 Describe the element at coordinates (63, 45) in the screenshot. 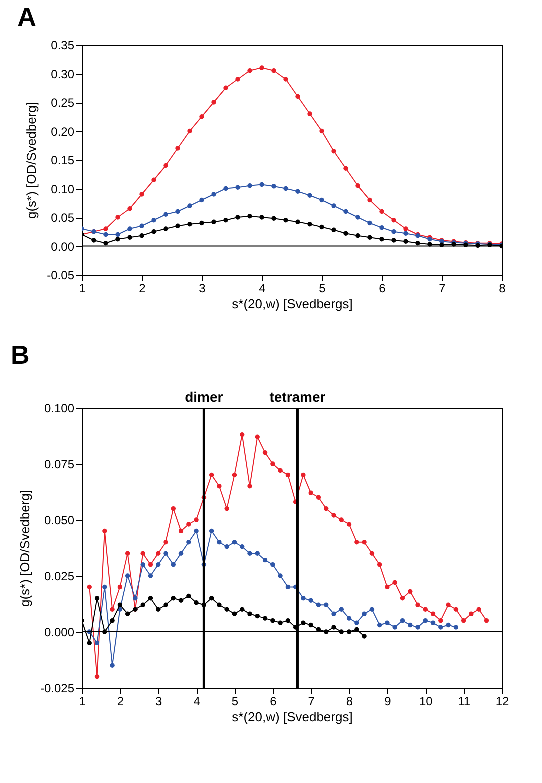

I see `y-tick-label: 0.35` at that location.